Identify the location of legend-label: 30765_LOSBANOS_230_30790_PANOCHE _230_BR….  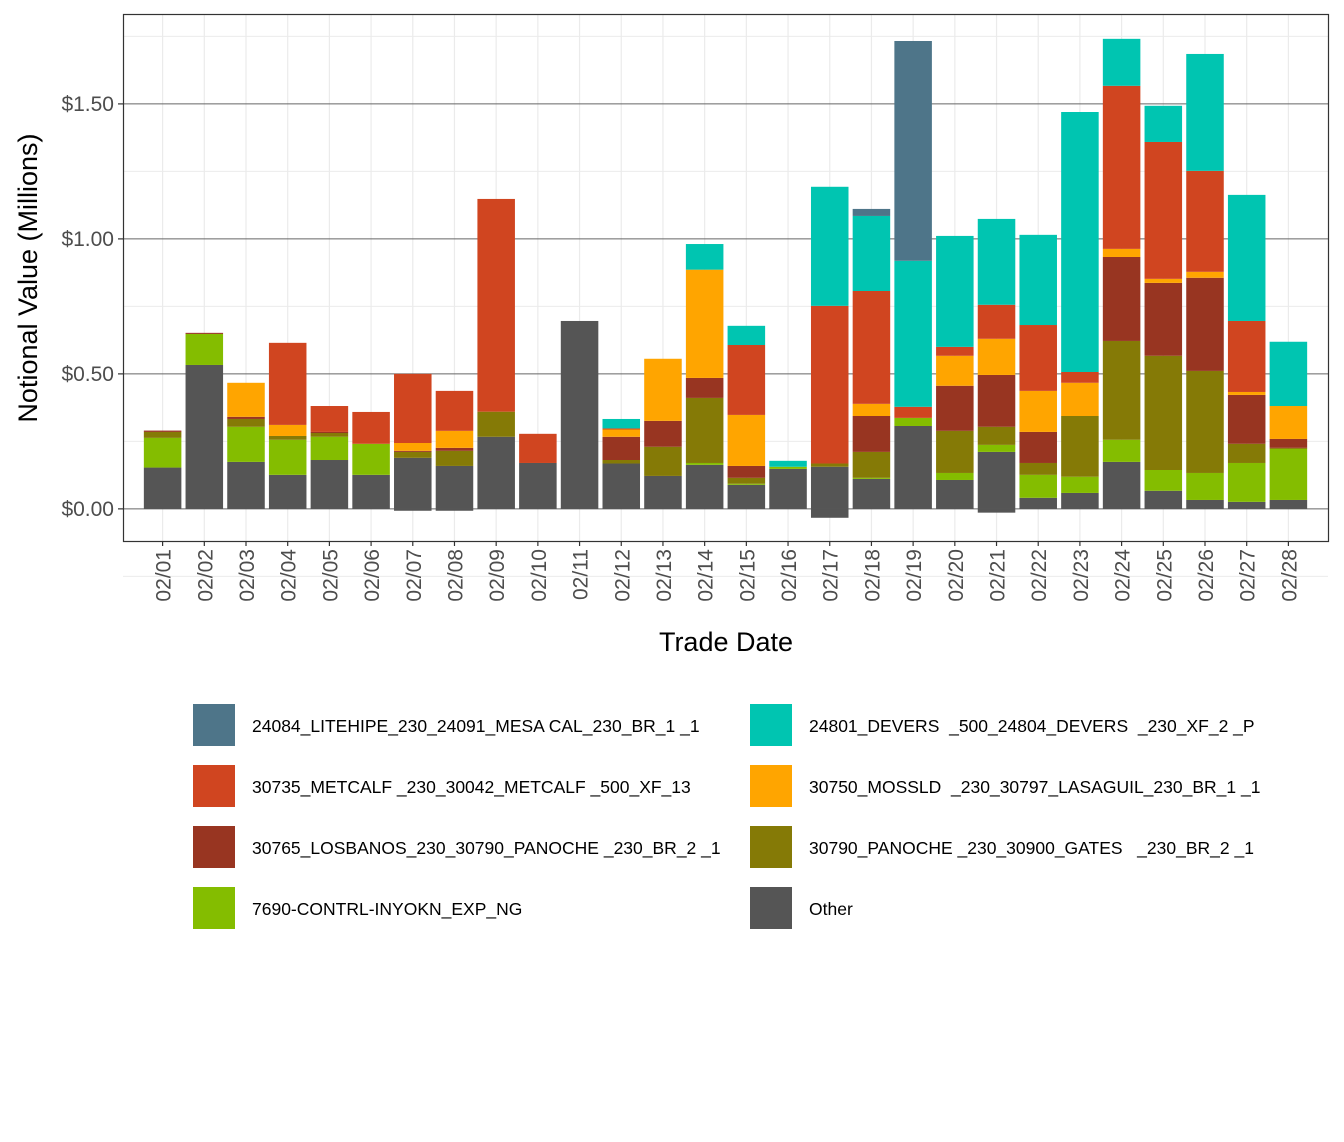
(486, 848).